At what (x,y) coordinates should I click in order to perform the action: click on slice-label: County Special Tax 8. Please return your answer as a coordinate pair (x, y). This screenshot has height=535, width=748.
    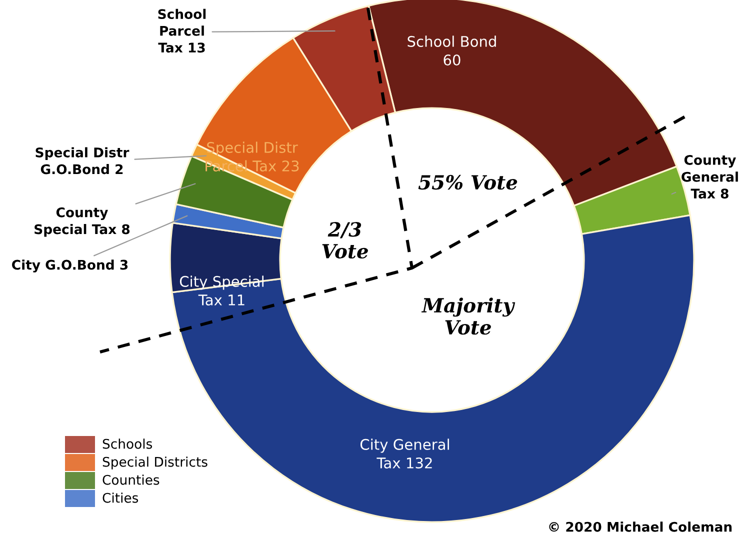
    Looking at the image, I should click on (82, 222).